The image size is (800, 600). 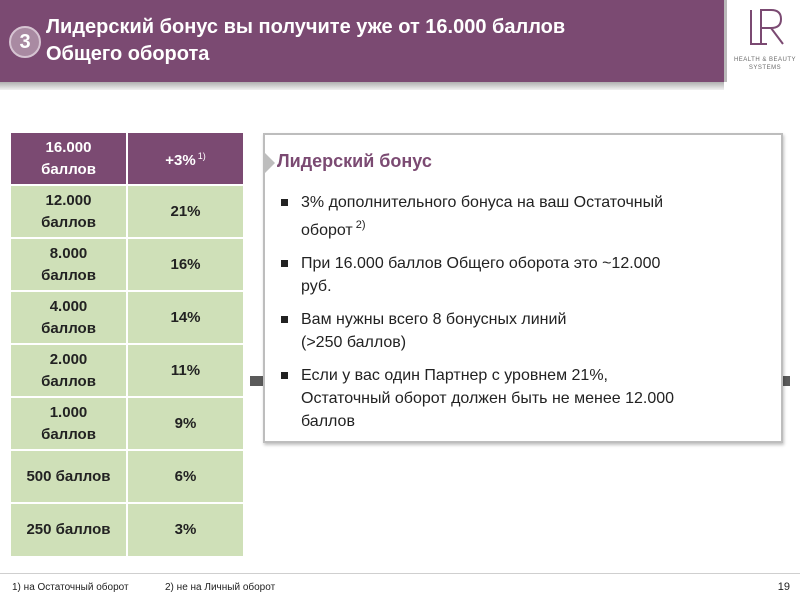 I want to click on header-underline, so click(x=362, y=86).